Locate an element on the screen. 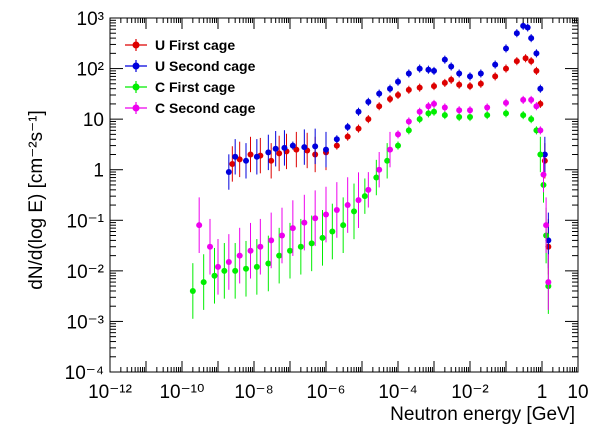  y-tick-label: 1 is located at coordinates (98, 171).